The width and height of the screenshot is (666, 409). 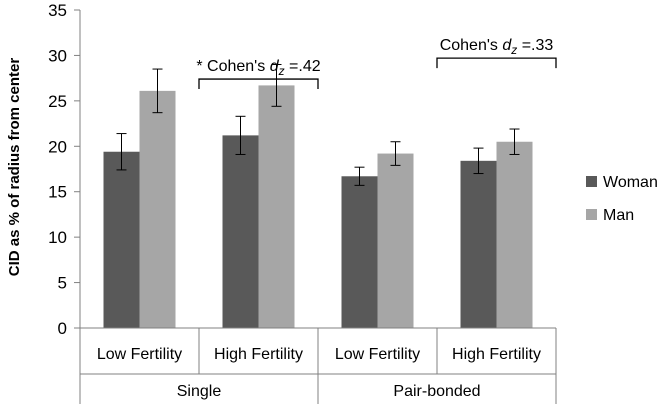 What do you see at coordinates (57, 169) in the screenshot?
I see `y-ticks: 0 5 10 15 20 25 30 35` at bounding box center [57, 169].